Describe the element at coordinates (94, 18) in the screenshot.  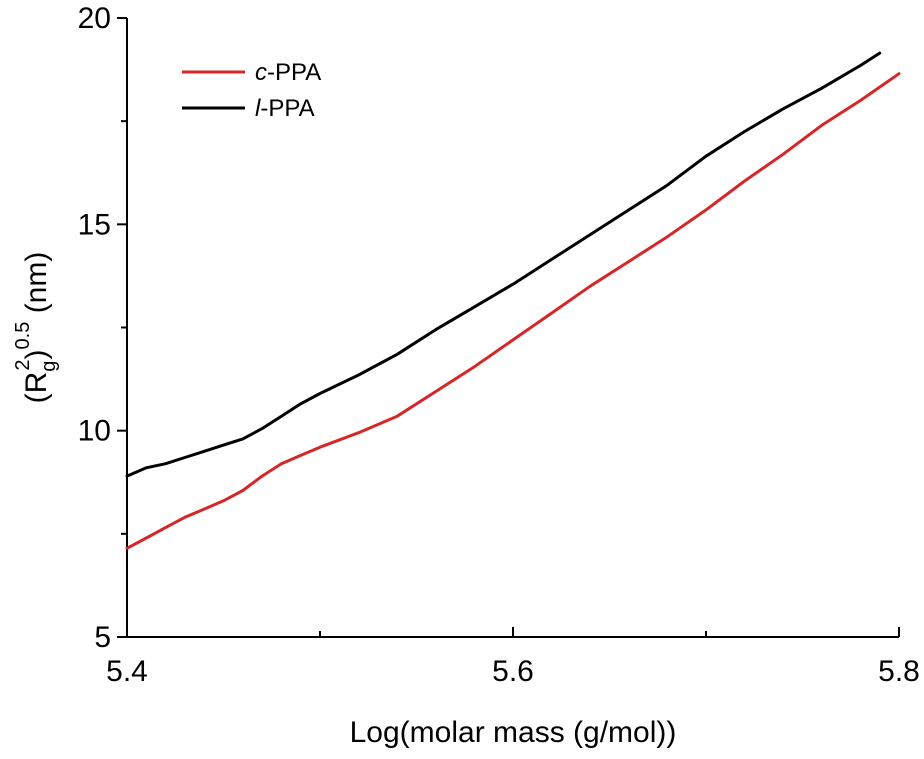
I see `y-tick-label: 20` at that location.